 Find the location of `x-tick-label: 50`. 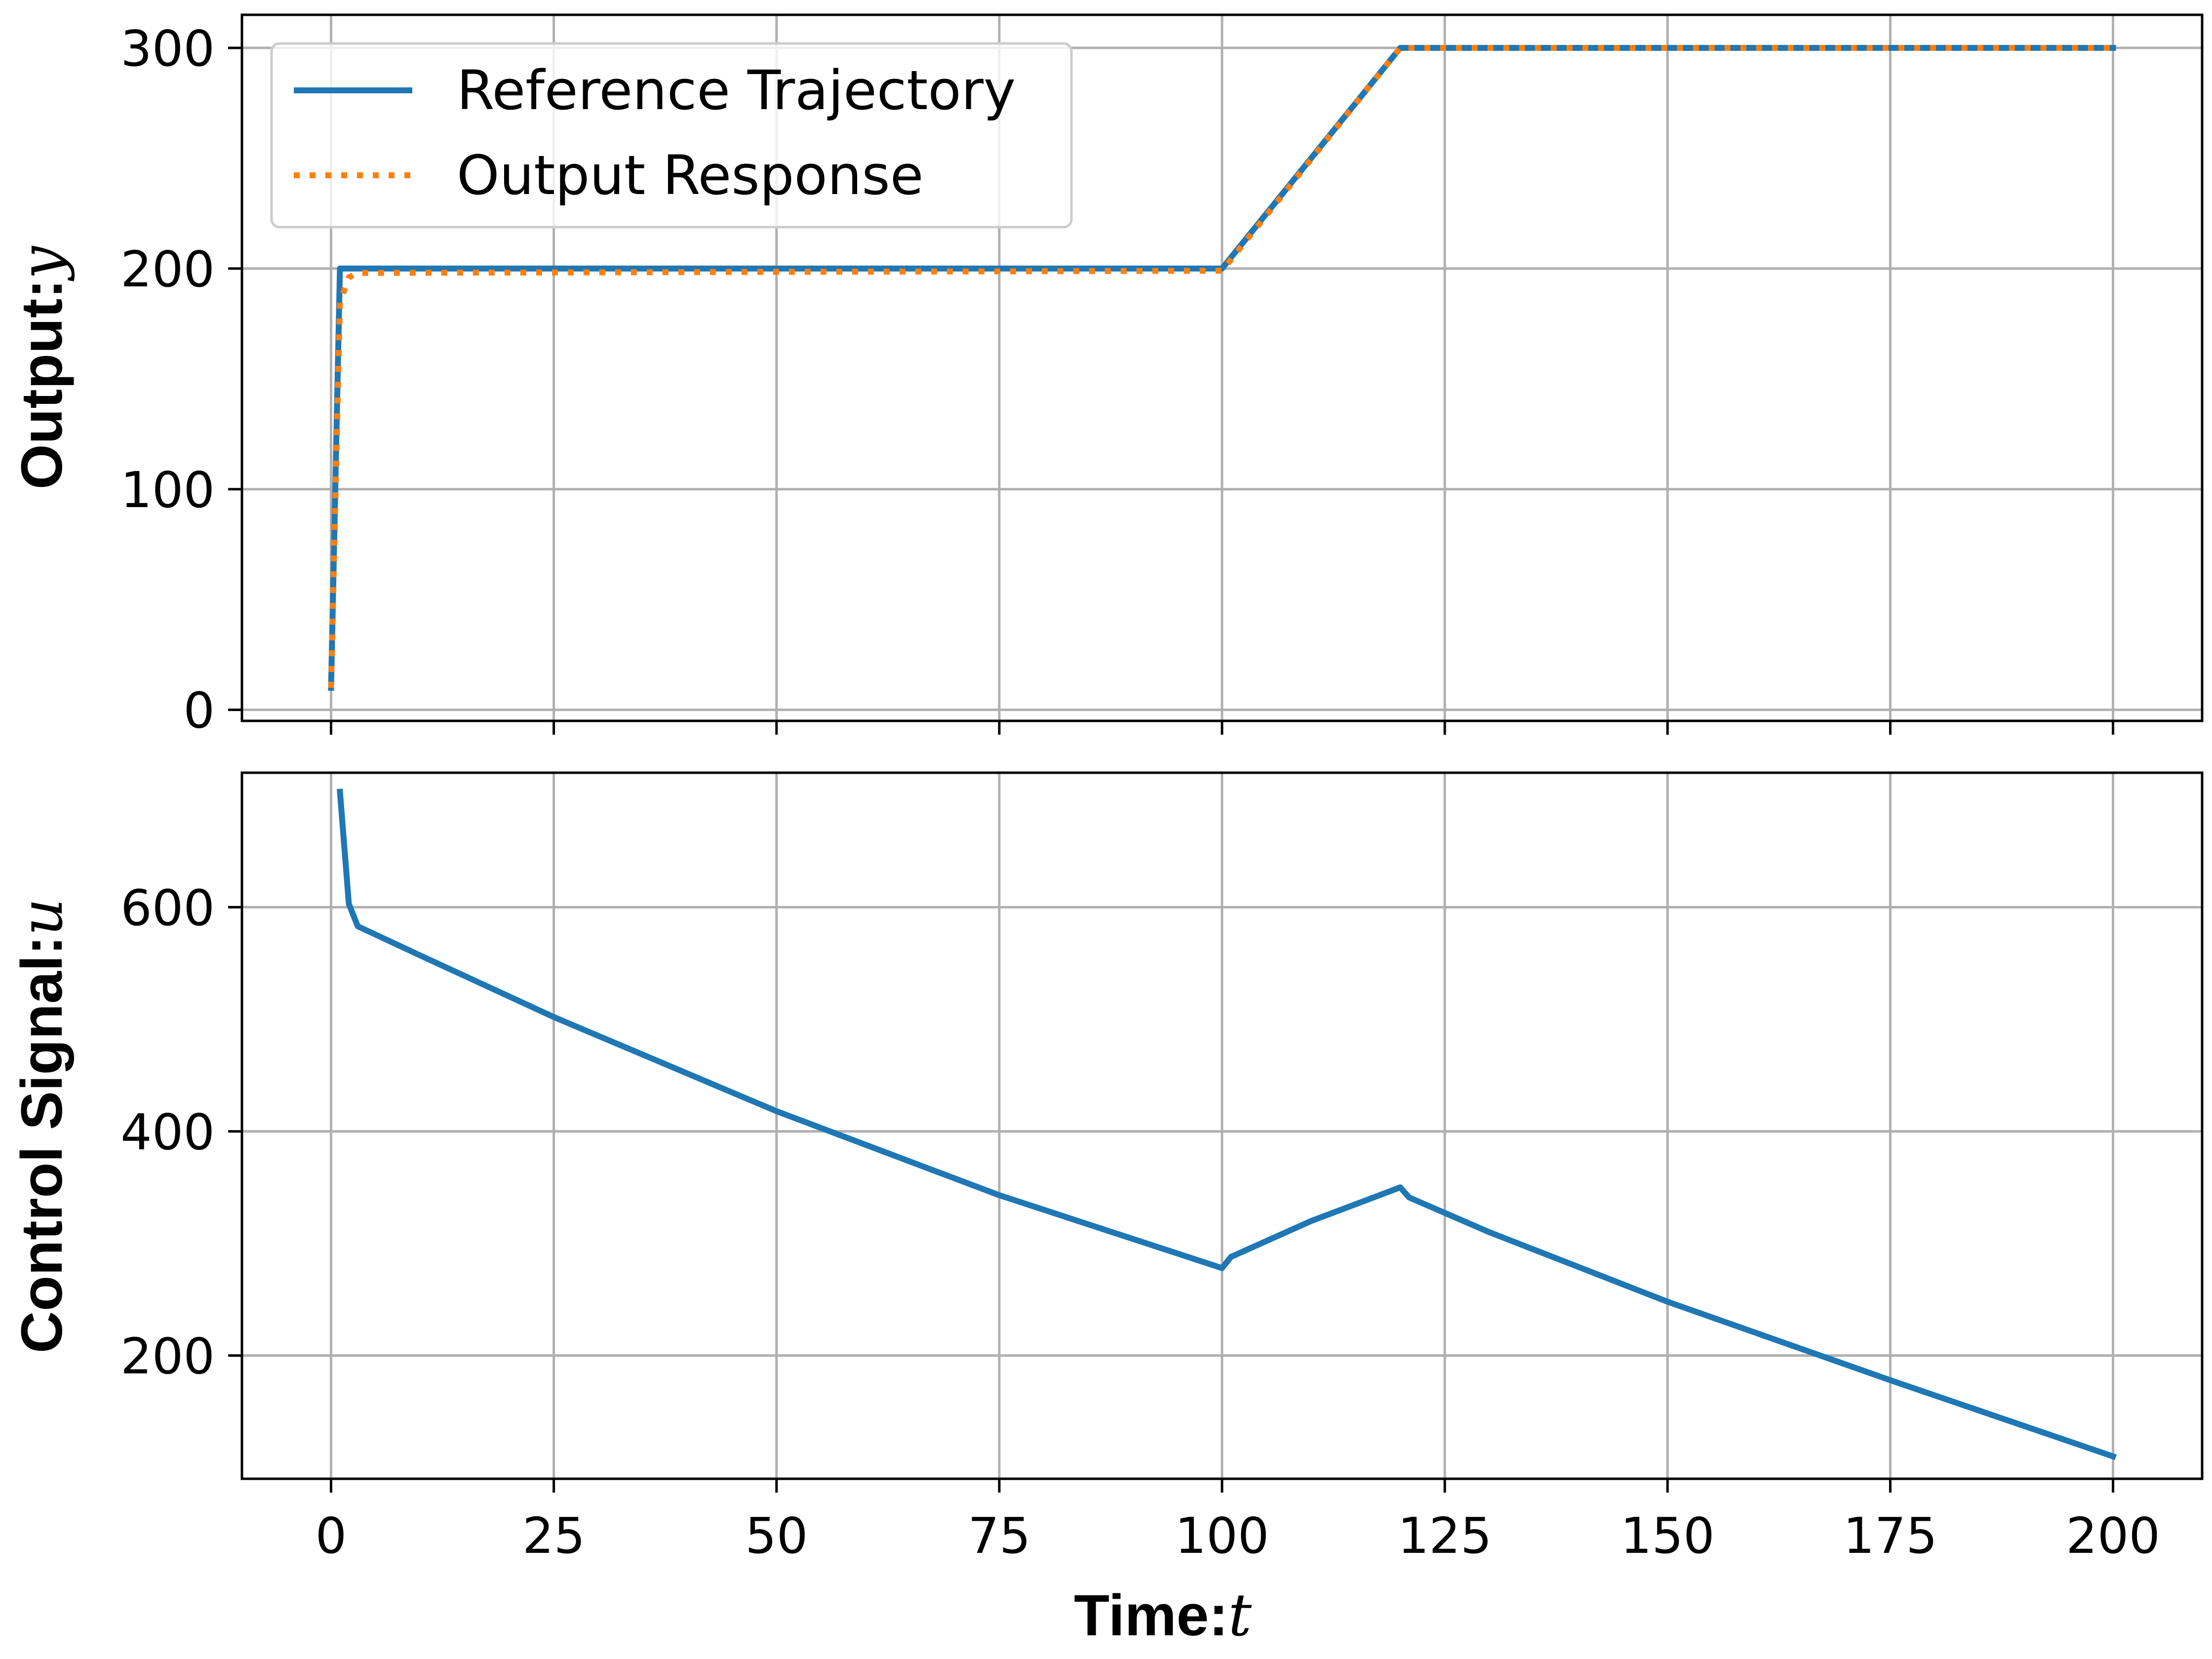

x-tick-label: 50 is located at coordinates (777, 1536).